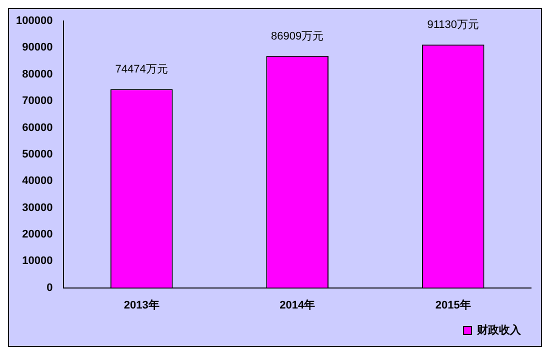 The image size is (550, 355). What do you see at coordinates (453, 25) in the screenshot?
I see `data-label: 91130万元` at bounding box center [453, 25].